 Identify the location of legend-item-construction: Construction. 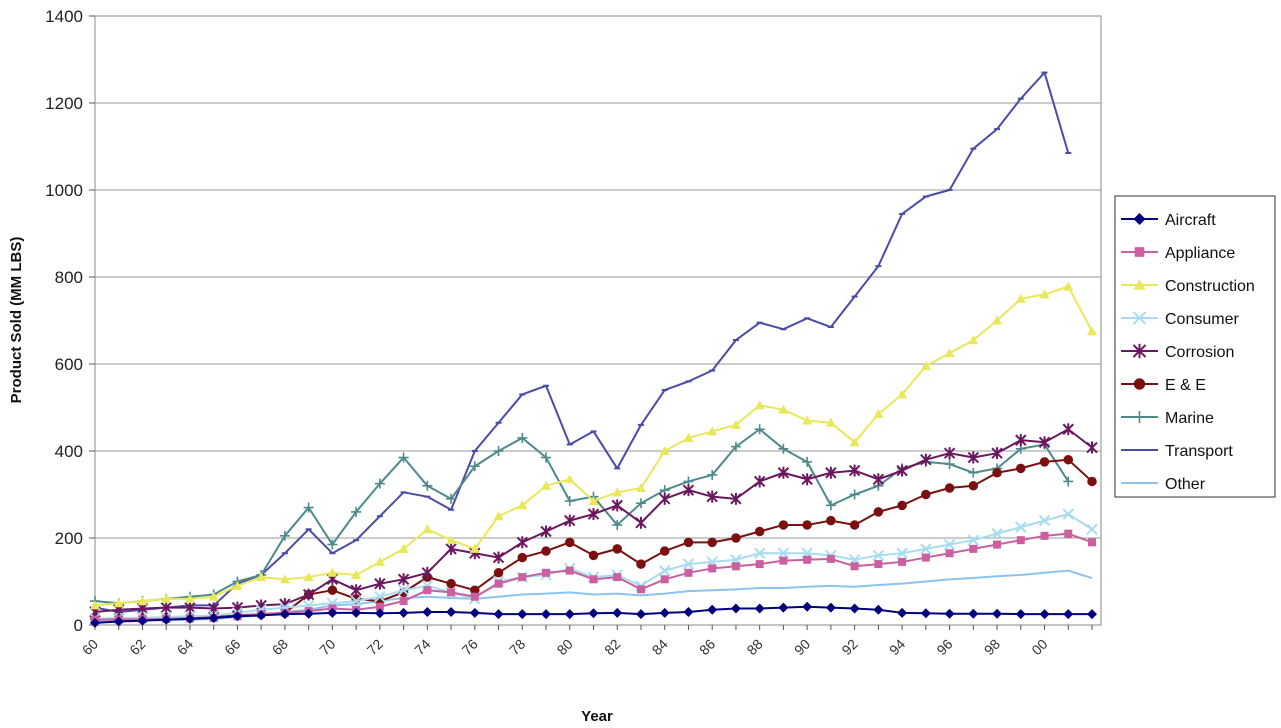
(1188, 286).